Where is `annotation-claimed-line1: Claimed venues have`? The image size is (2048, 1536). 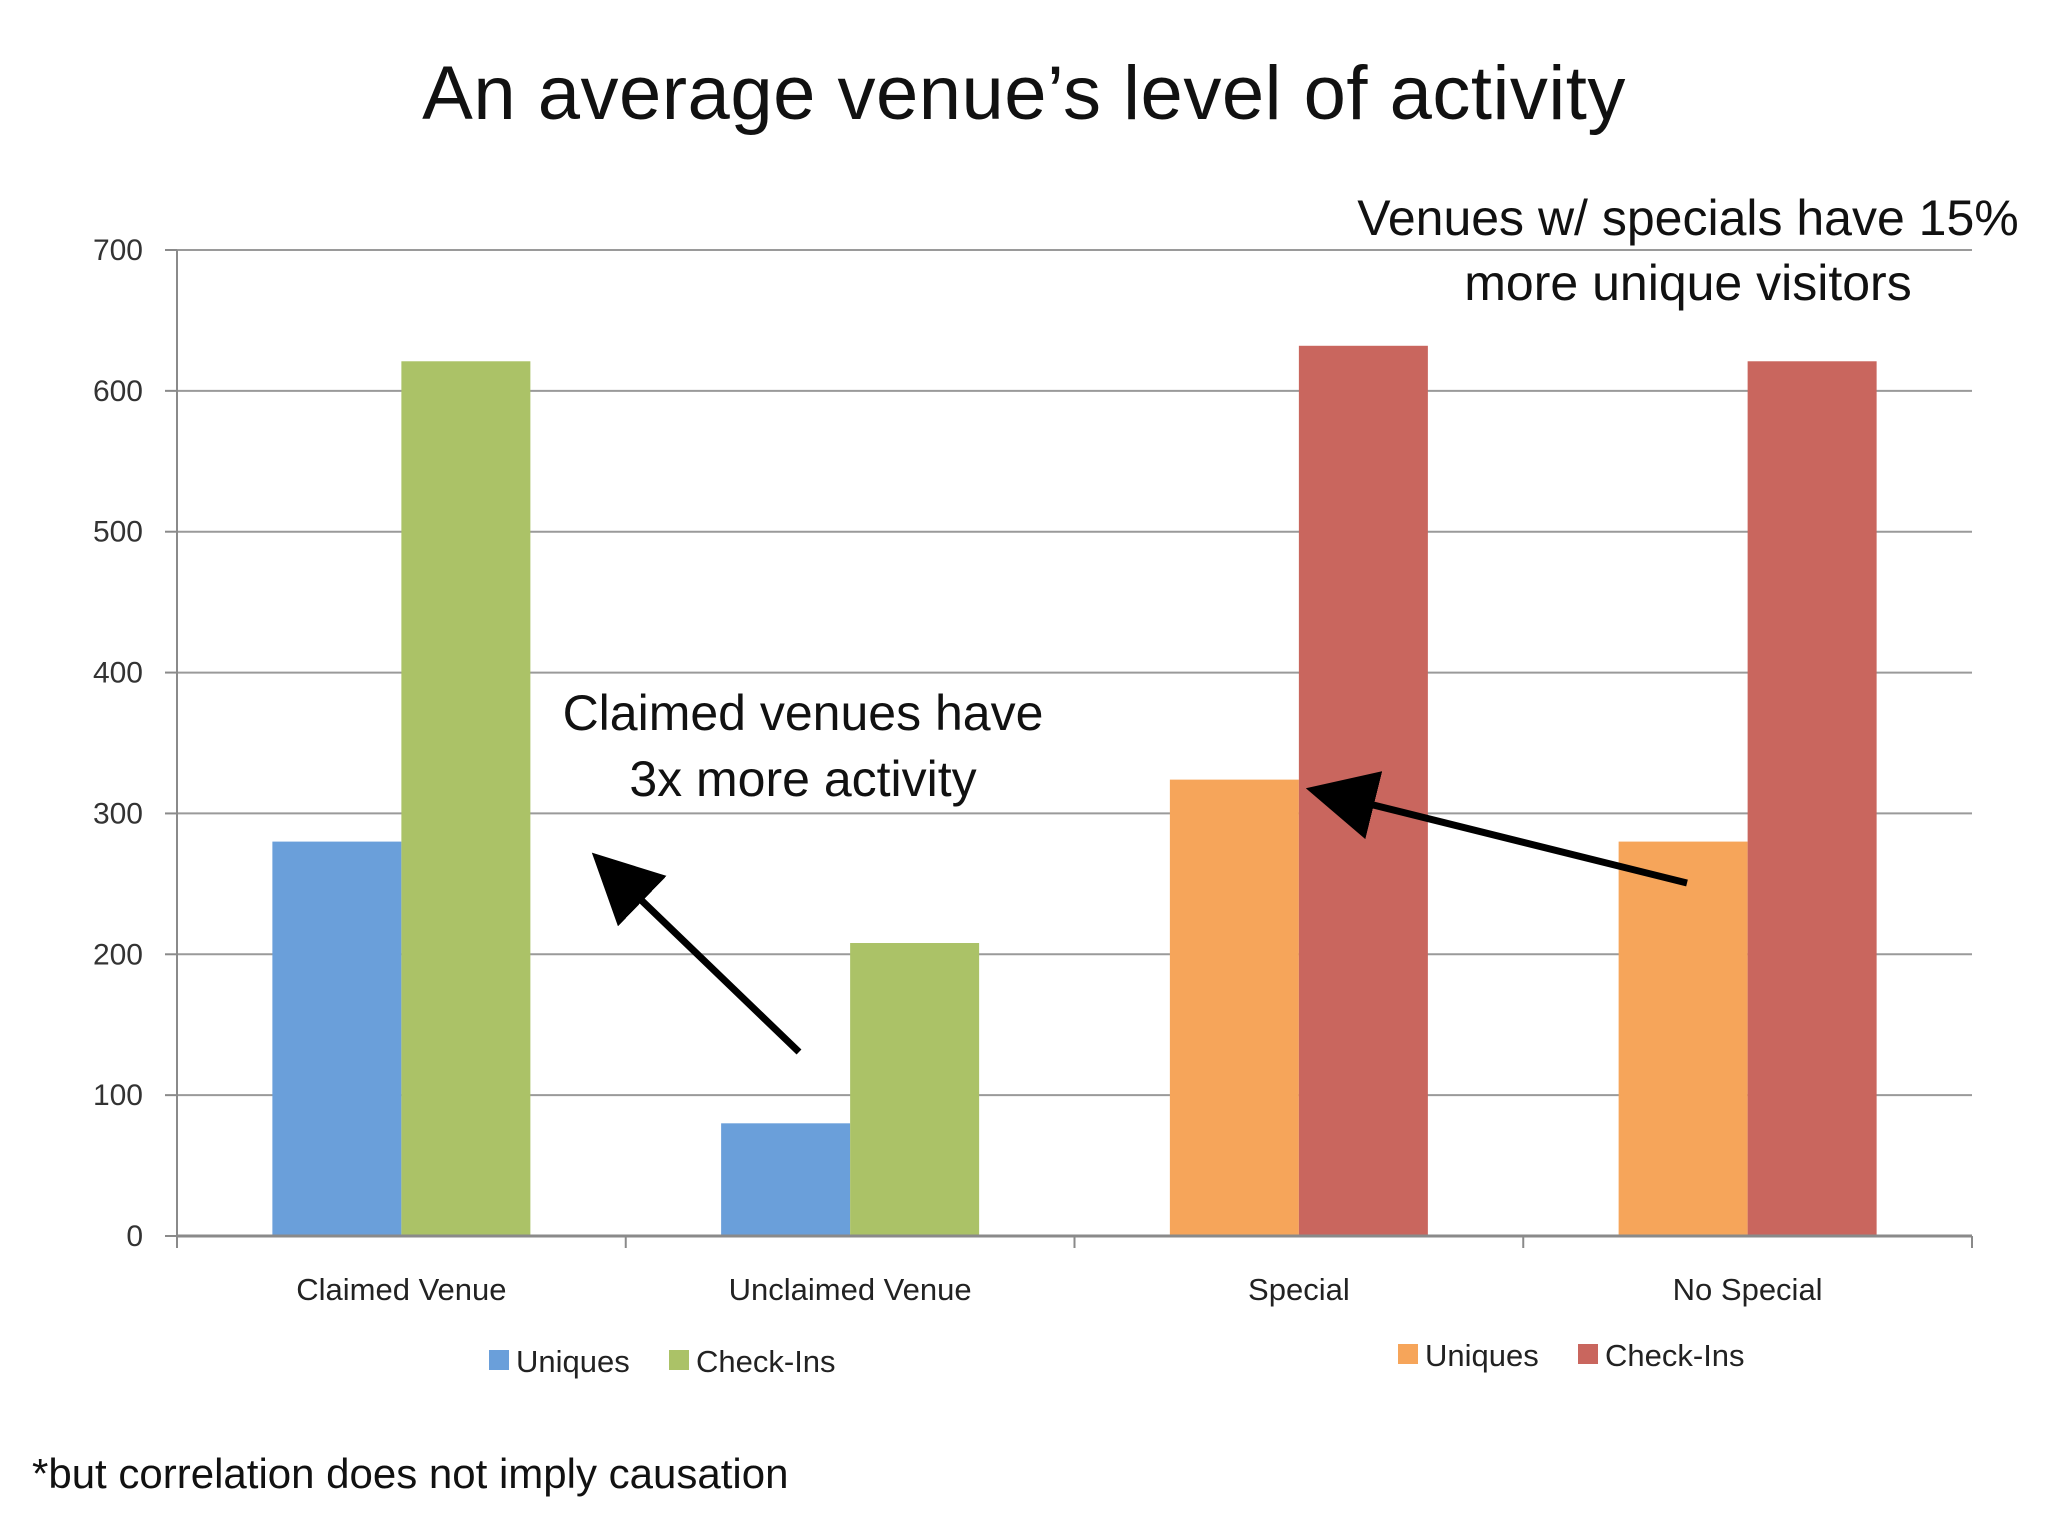 annotation-claimed-line1: Claimed venues have is located at coordinates (803, 713).